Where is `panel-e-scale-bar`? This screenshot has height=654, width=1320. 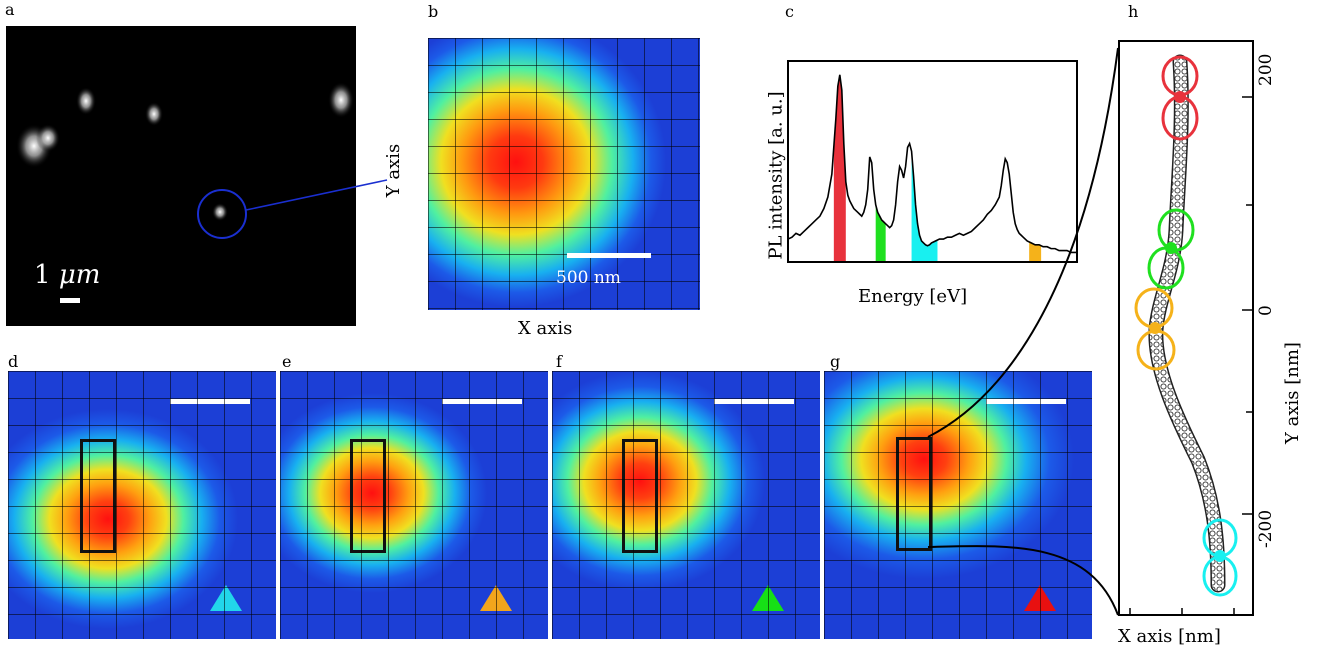
panel-e-scale-bar is located at coordinates (482, 401).